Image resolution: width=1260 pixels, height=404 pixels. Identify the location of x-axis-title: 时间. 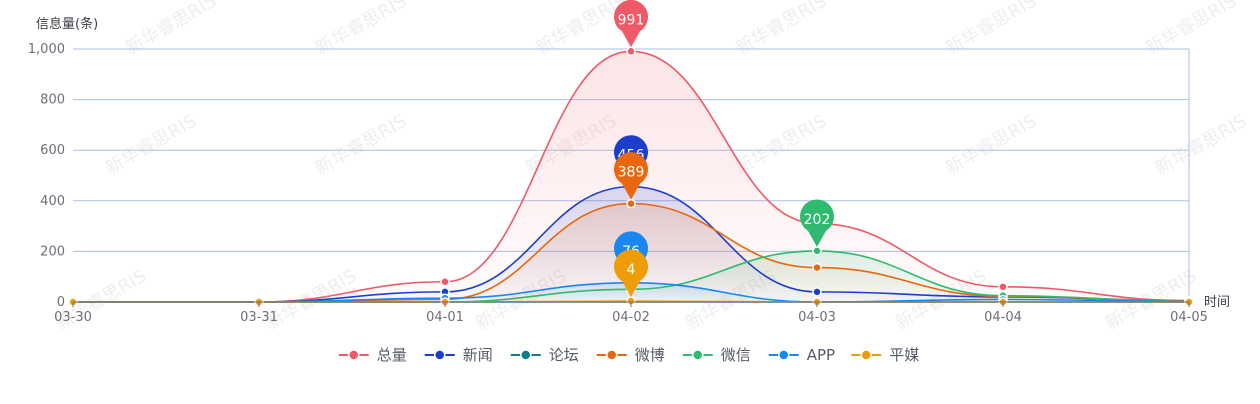
(1217, 302).